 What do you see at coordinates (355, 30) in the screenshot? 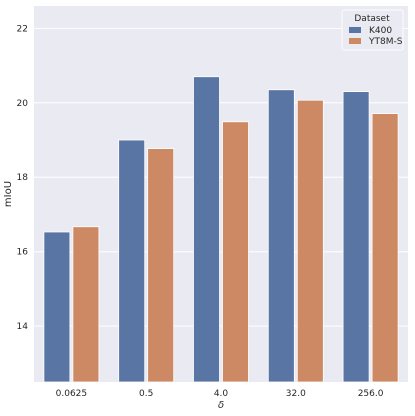
I see `legend-swatch-k400` at bounding box center [355, 30].